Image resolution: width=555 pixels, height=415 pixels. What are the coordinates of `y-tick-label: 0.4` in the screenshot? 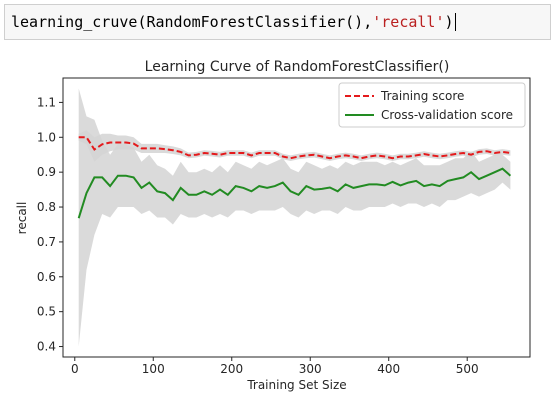 It's located at (46, 347).